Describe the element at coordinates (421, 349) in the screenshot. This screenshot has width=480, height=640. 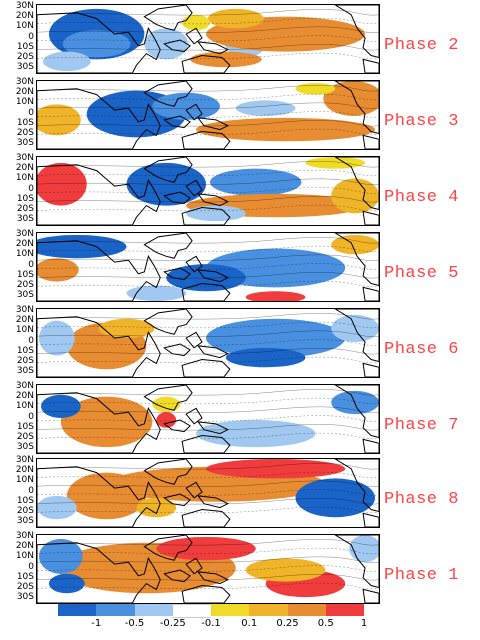
I see `phase-label: Phase 6` at that location.